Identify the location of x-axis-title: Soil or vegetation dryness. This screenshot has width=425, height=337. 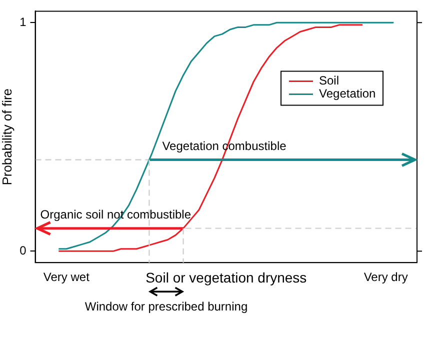
(226, 278).